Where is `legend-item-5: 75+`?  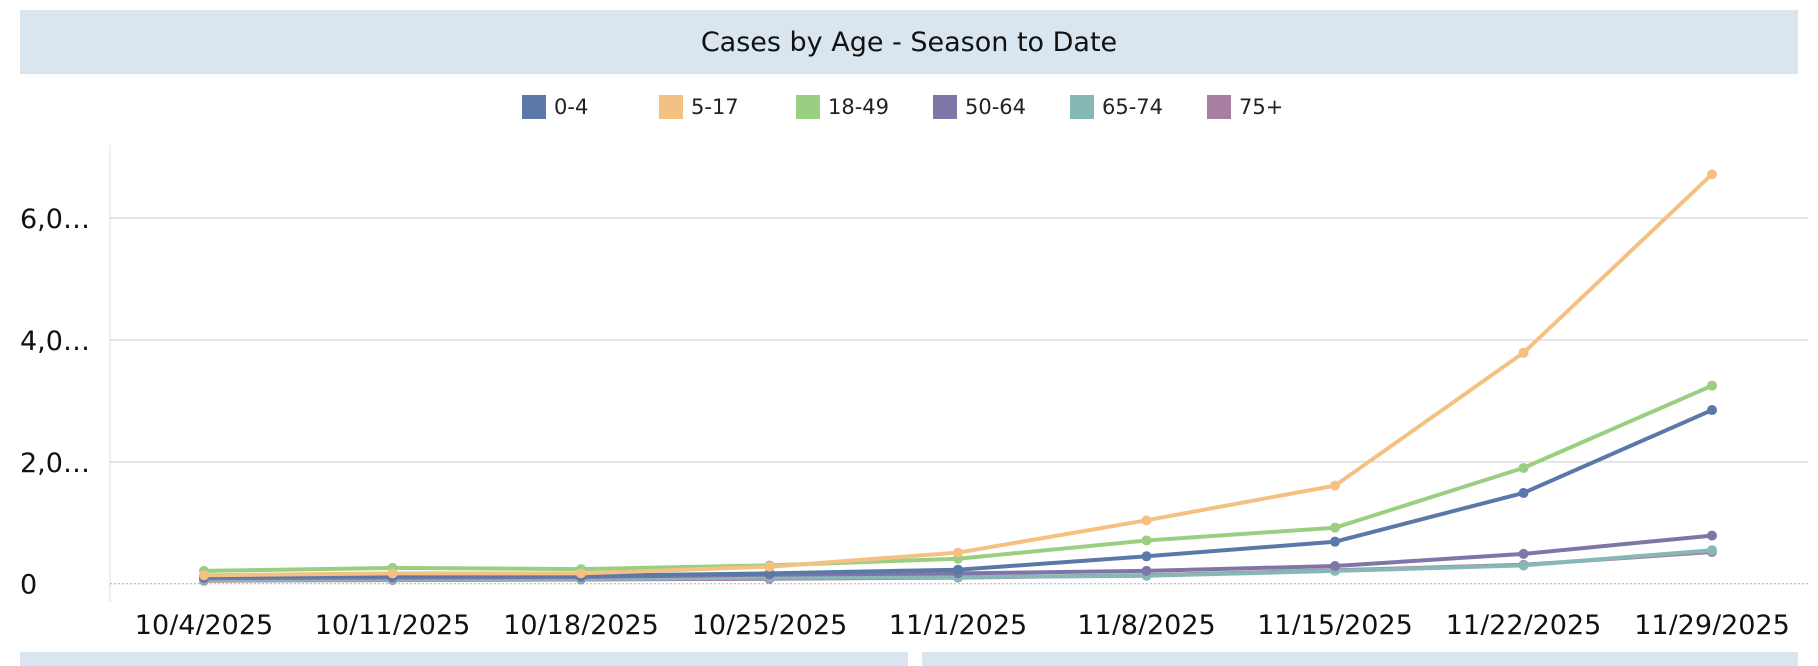
legend-item-5: 75+ is located at coordinates (1275, 107).